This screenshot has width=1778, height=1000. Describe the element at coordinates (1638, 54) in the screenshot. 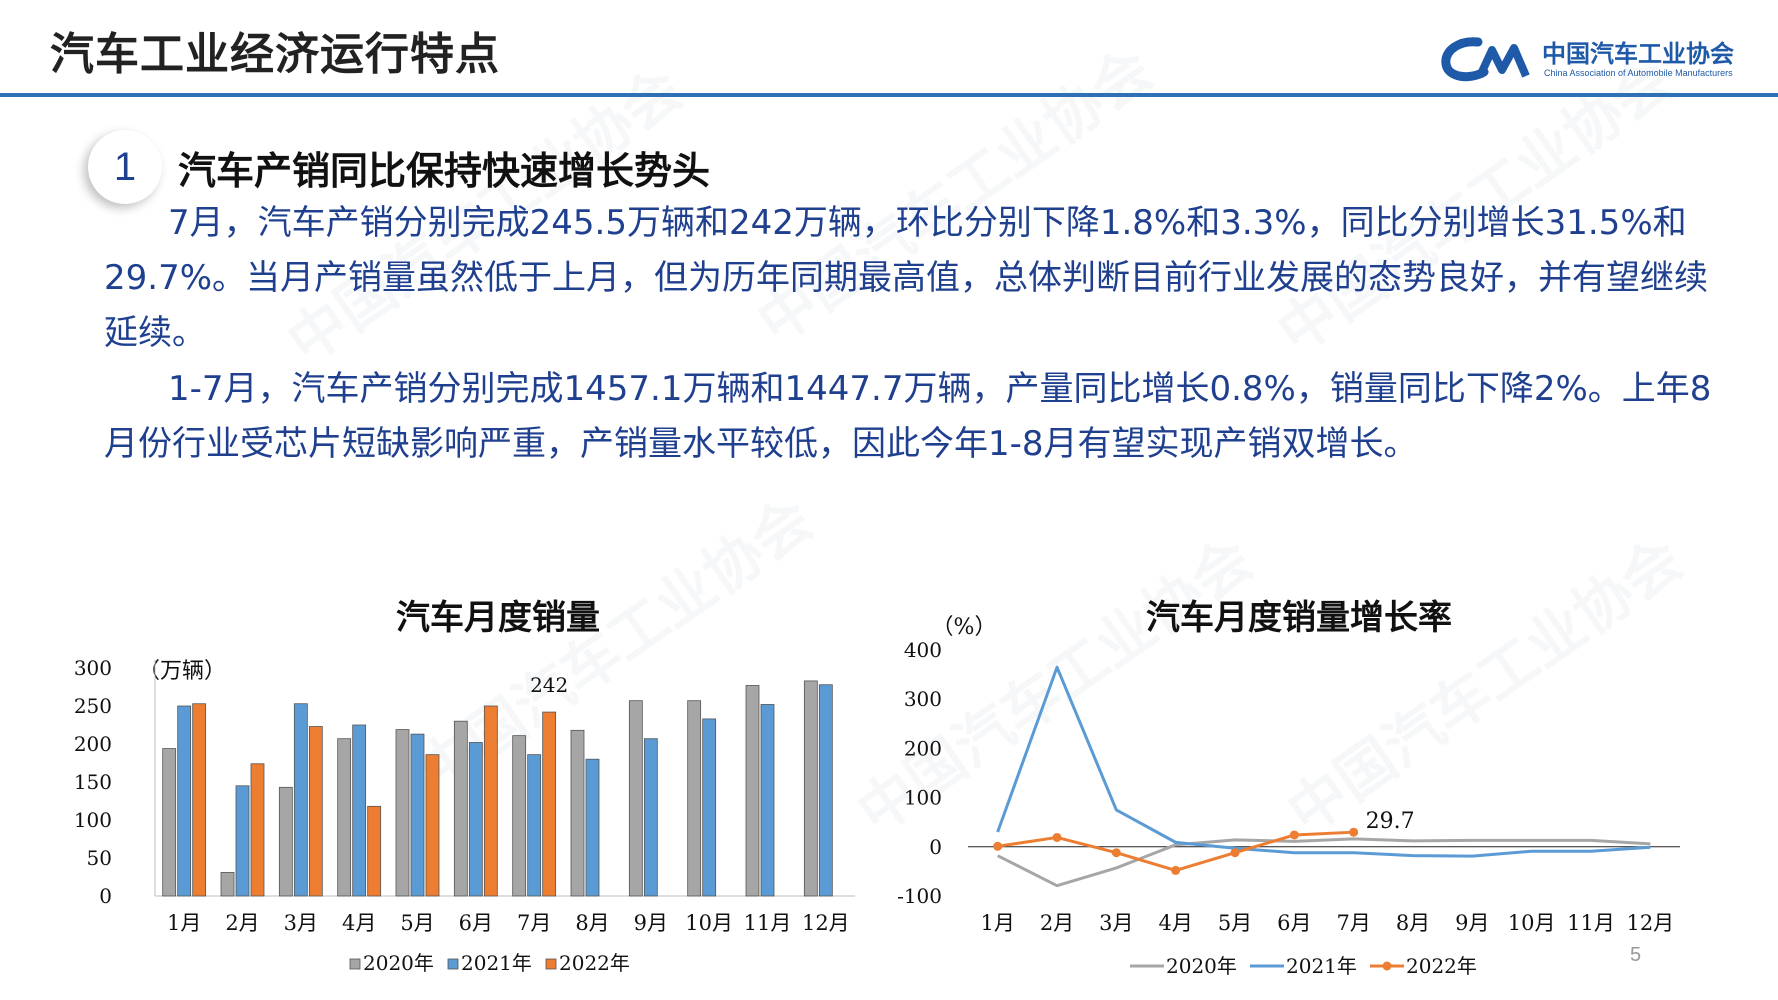

I see `logo-text-cn: 中国汽车工业协会` at that location.